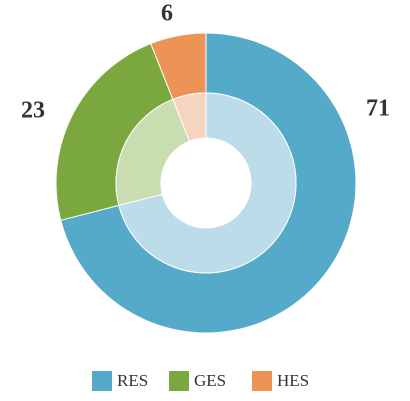 This screenshot has height=401, width=410. What do you see at coordinates (378, 109) in the screenshot?
I see `value-label: 71` at bounding box center [378, 109].